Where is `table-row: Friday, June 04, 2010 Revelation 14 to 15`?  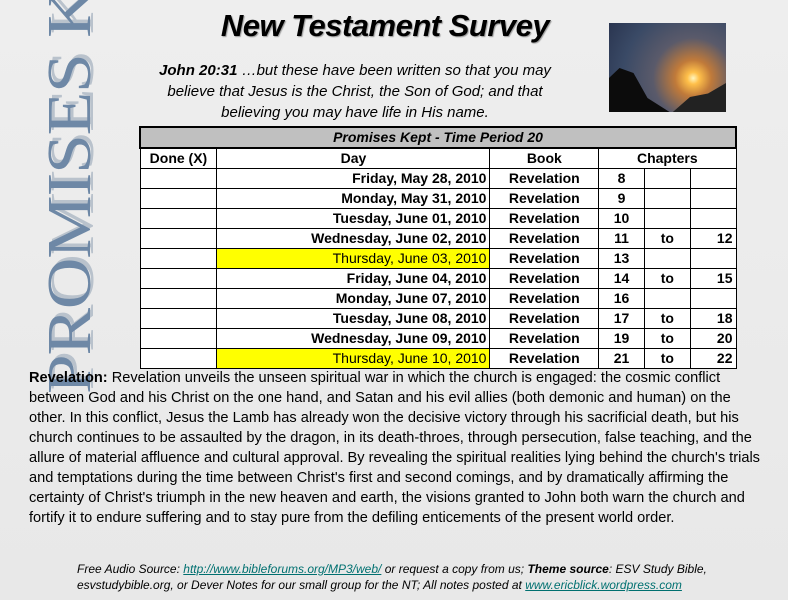 table-row: Friday, June 04, 2010 Revelation 14 to 15 is located at coordinates (438, 278).